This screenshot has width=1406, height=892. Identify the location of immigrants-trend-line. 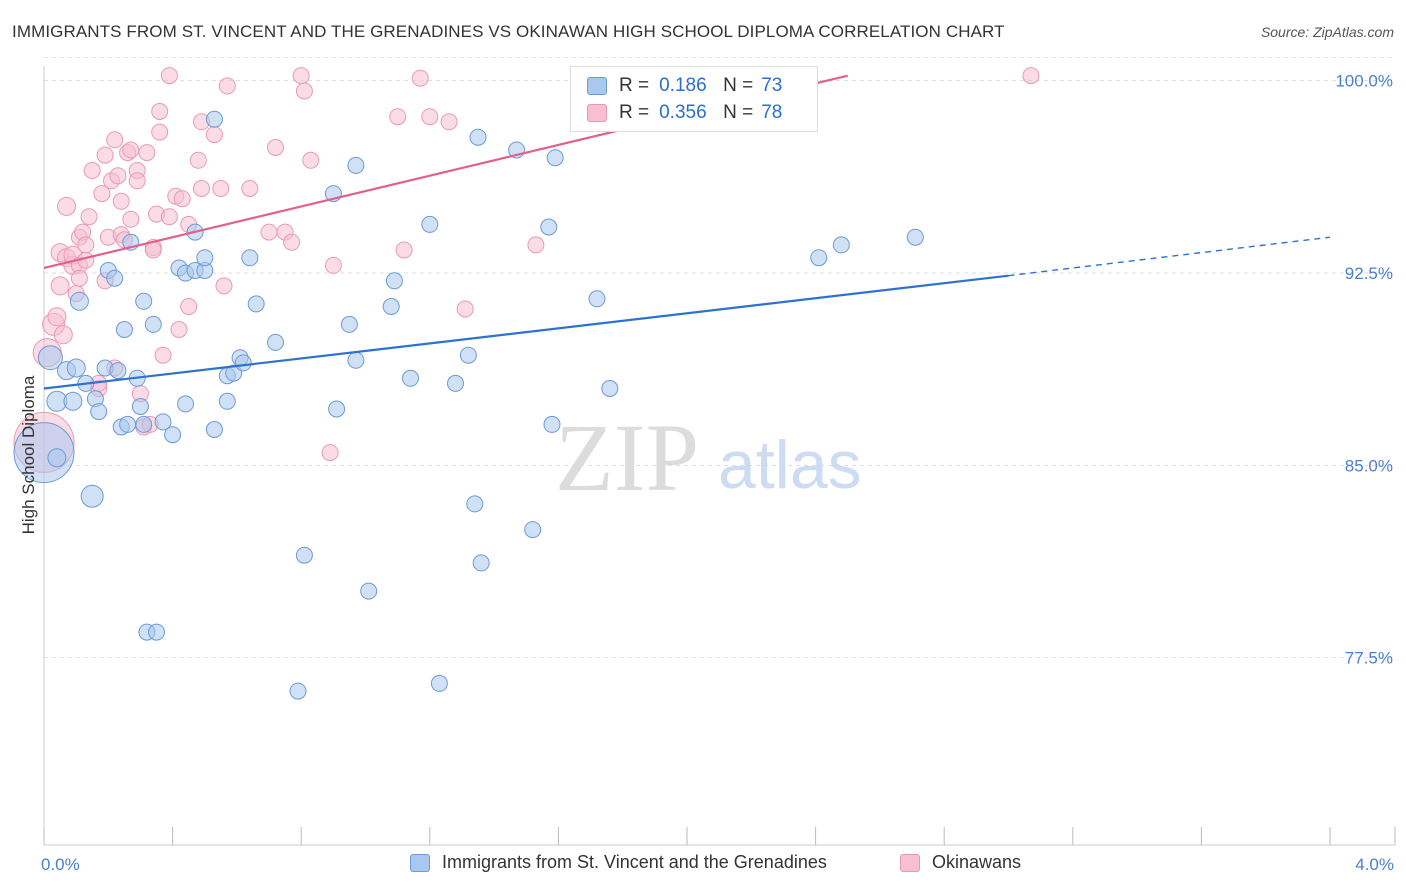
(526, 332).